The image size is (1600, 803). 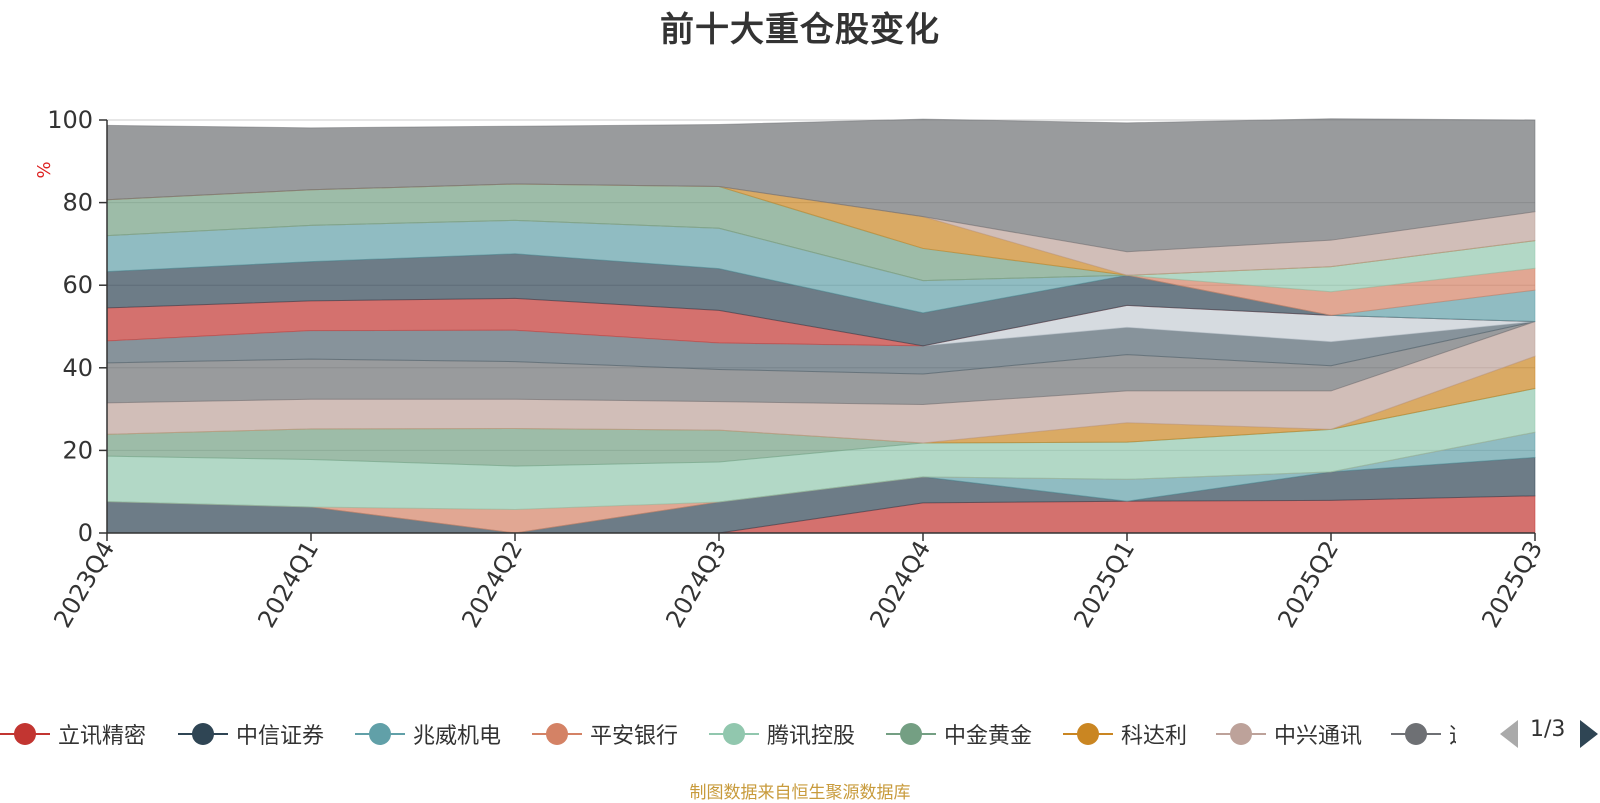 What do you see at coordinates (77, 450) in the screenshot?
I see `y-tick-label: 20` at bounding box center [77, 450].